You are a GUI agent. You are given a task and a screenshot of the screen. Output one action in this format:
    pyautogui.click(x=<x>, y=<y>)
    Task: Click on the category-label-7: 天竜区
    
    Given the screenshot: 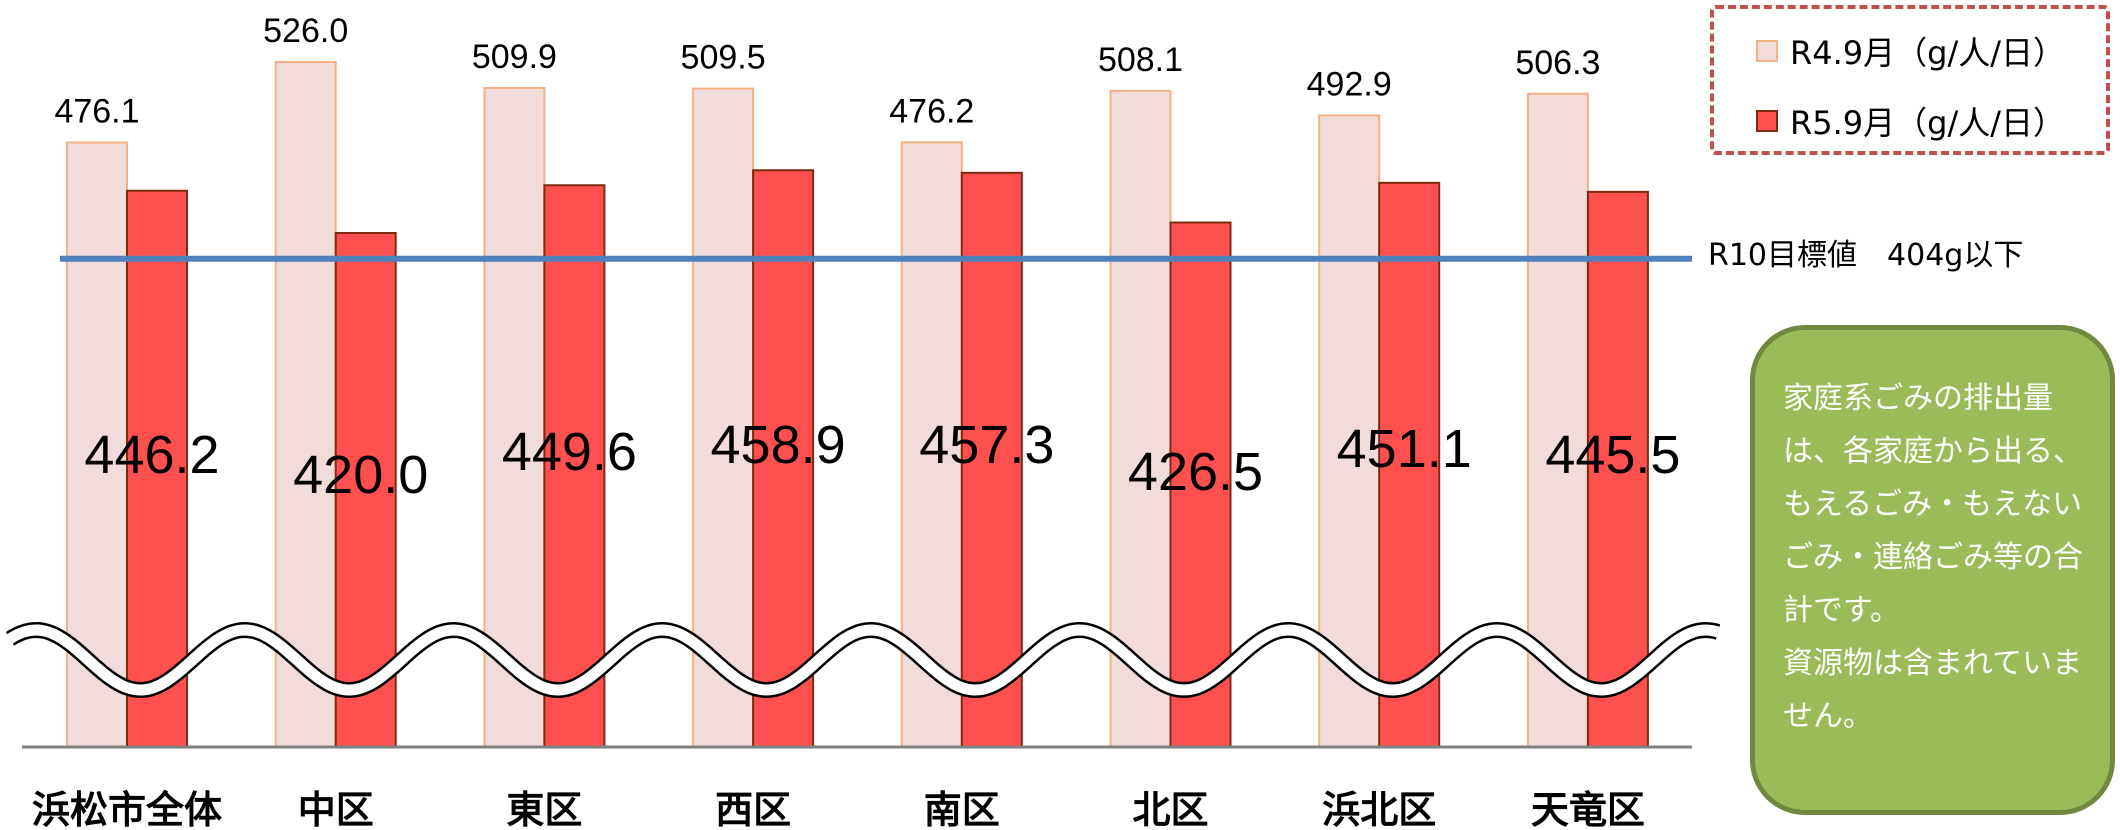 What is the action you would take?
    pyautogui.click(x=1588, y=809)
    